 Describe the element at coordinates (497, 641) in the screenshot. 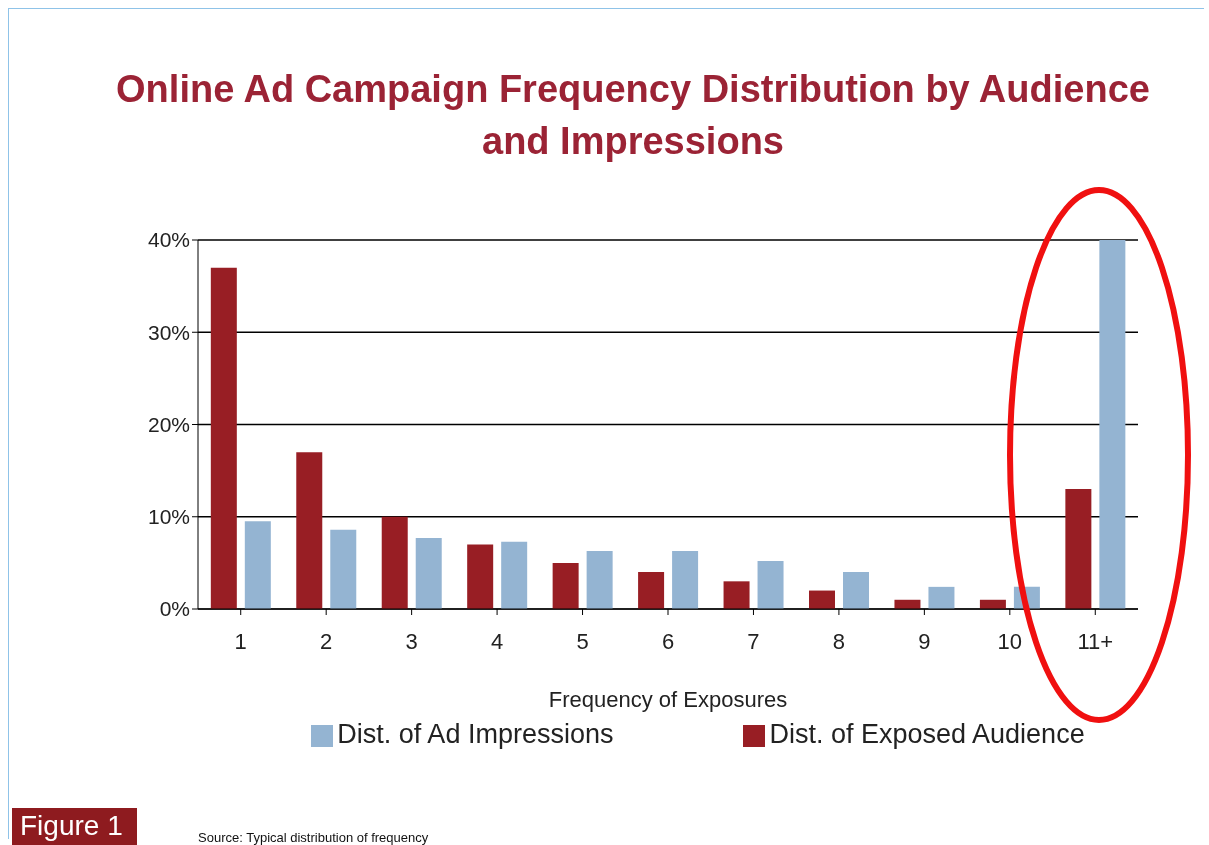

I see `x-tick-label: 4` at that location.